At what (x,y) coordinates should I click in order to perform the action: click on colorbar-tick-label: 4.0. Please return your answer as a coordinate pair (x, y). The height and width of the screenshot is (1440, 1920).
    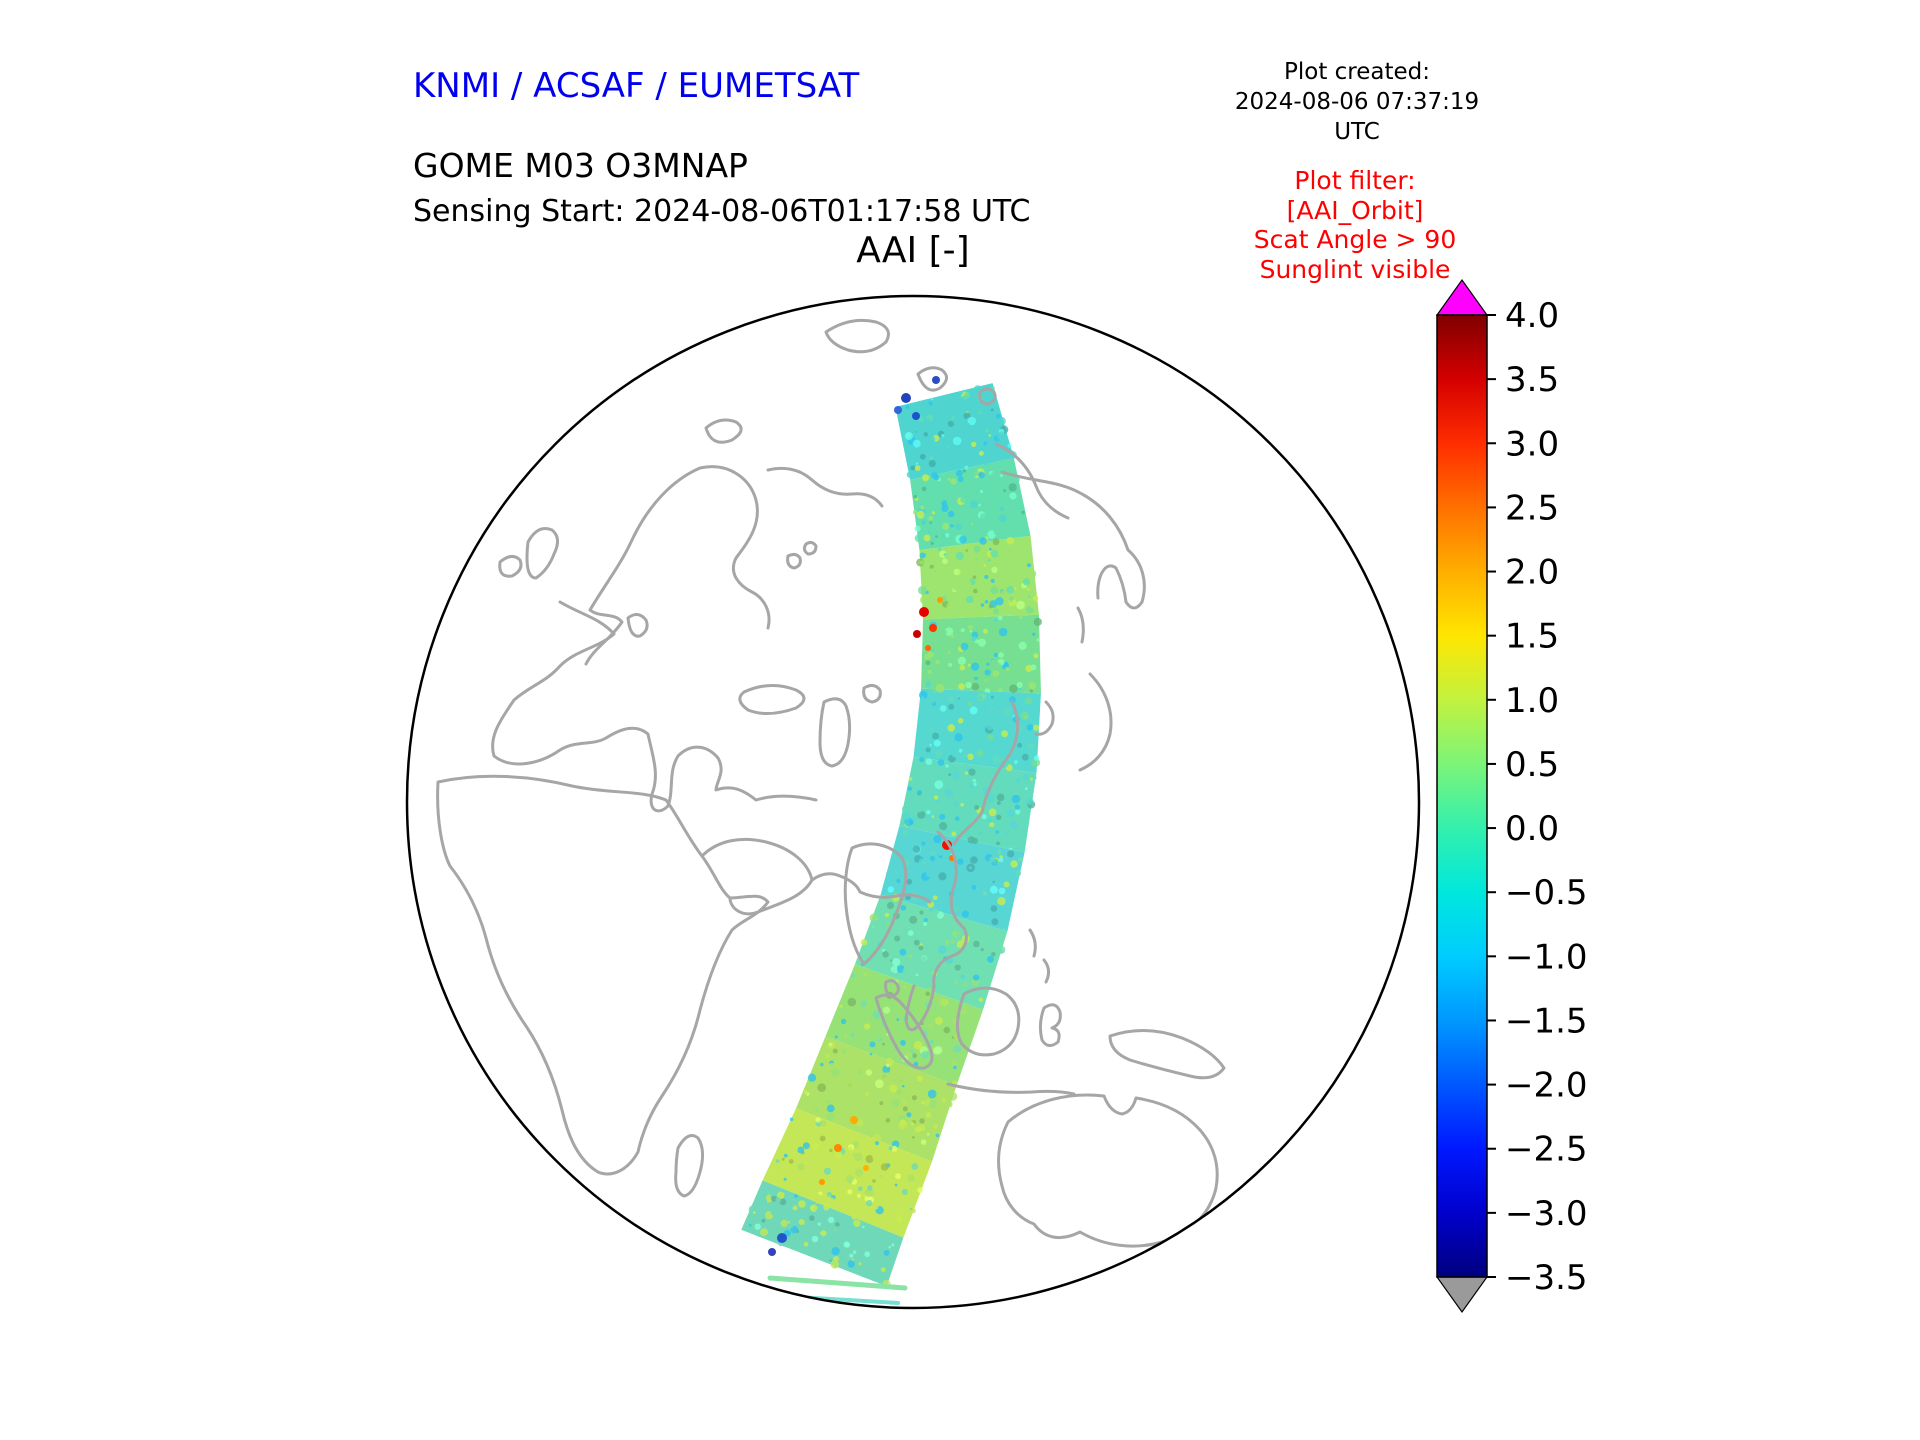
    Looking at the image, I should click on (1532, 316).